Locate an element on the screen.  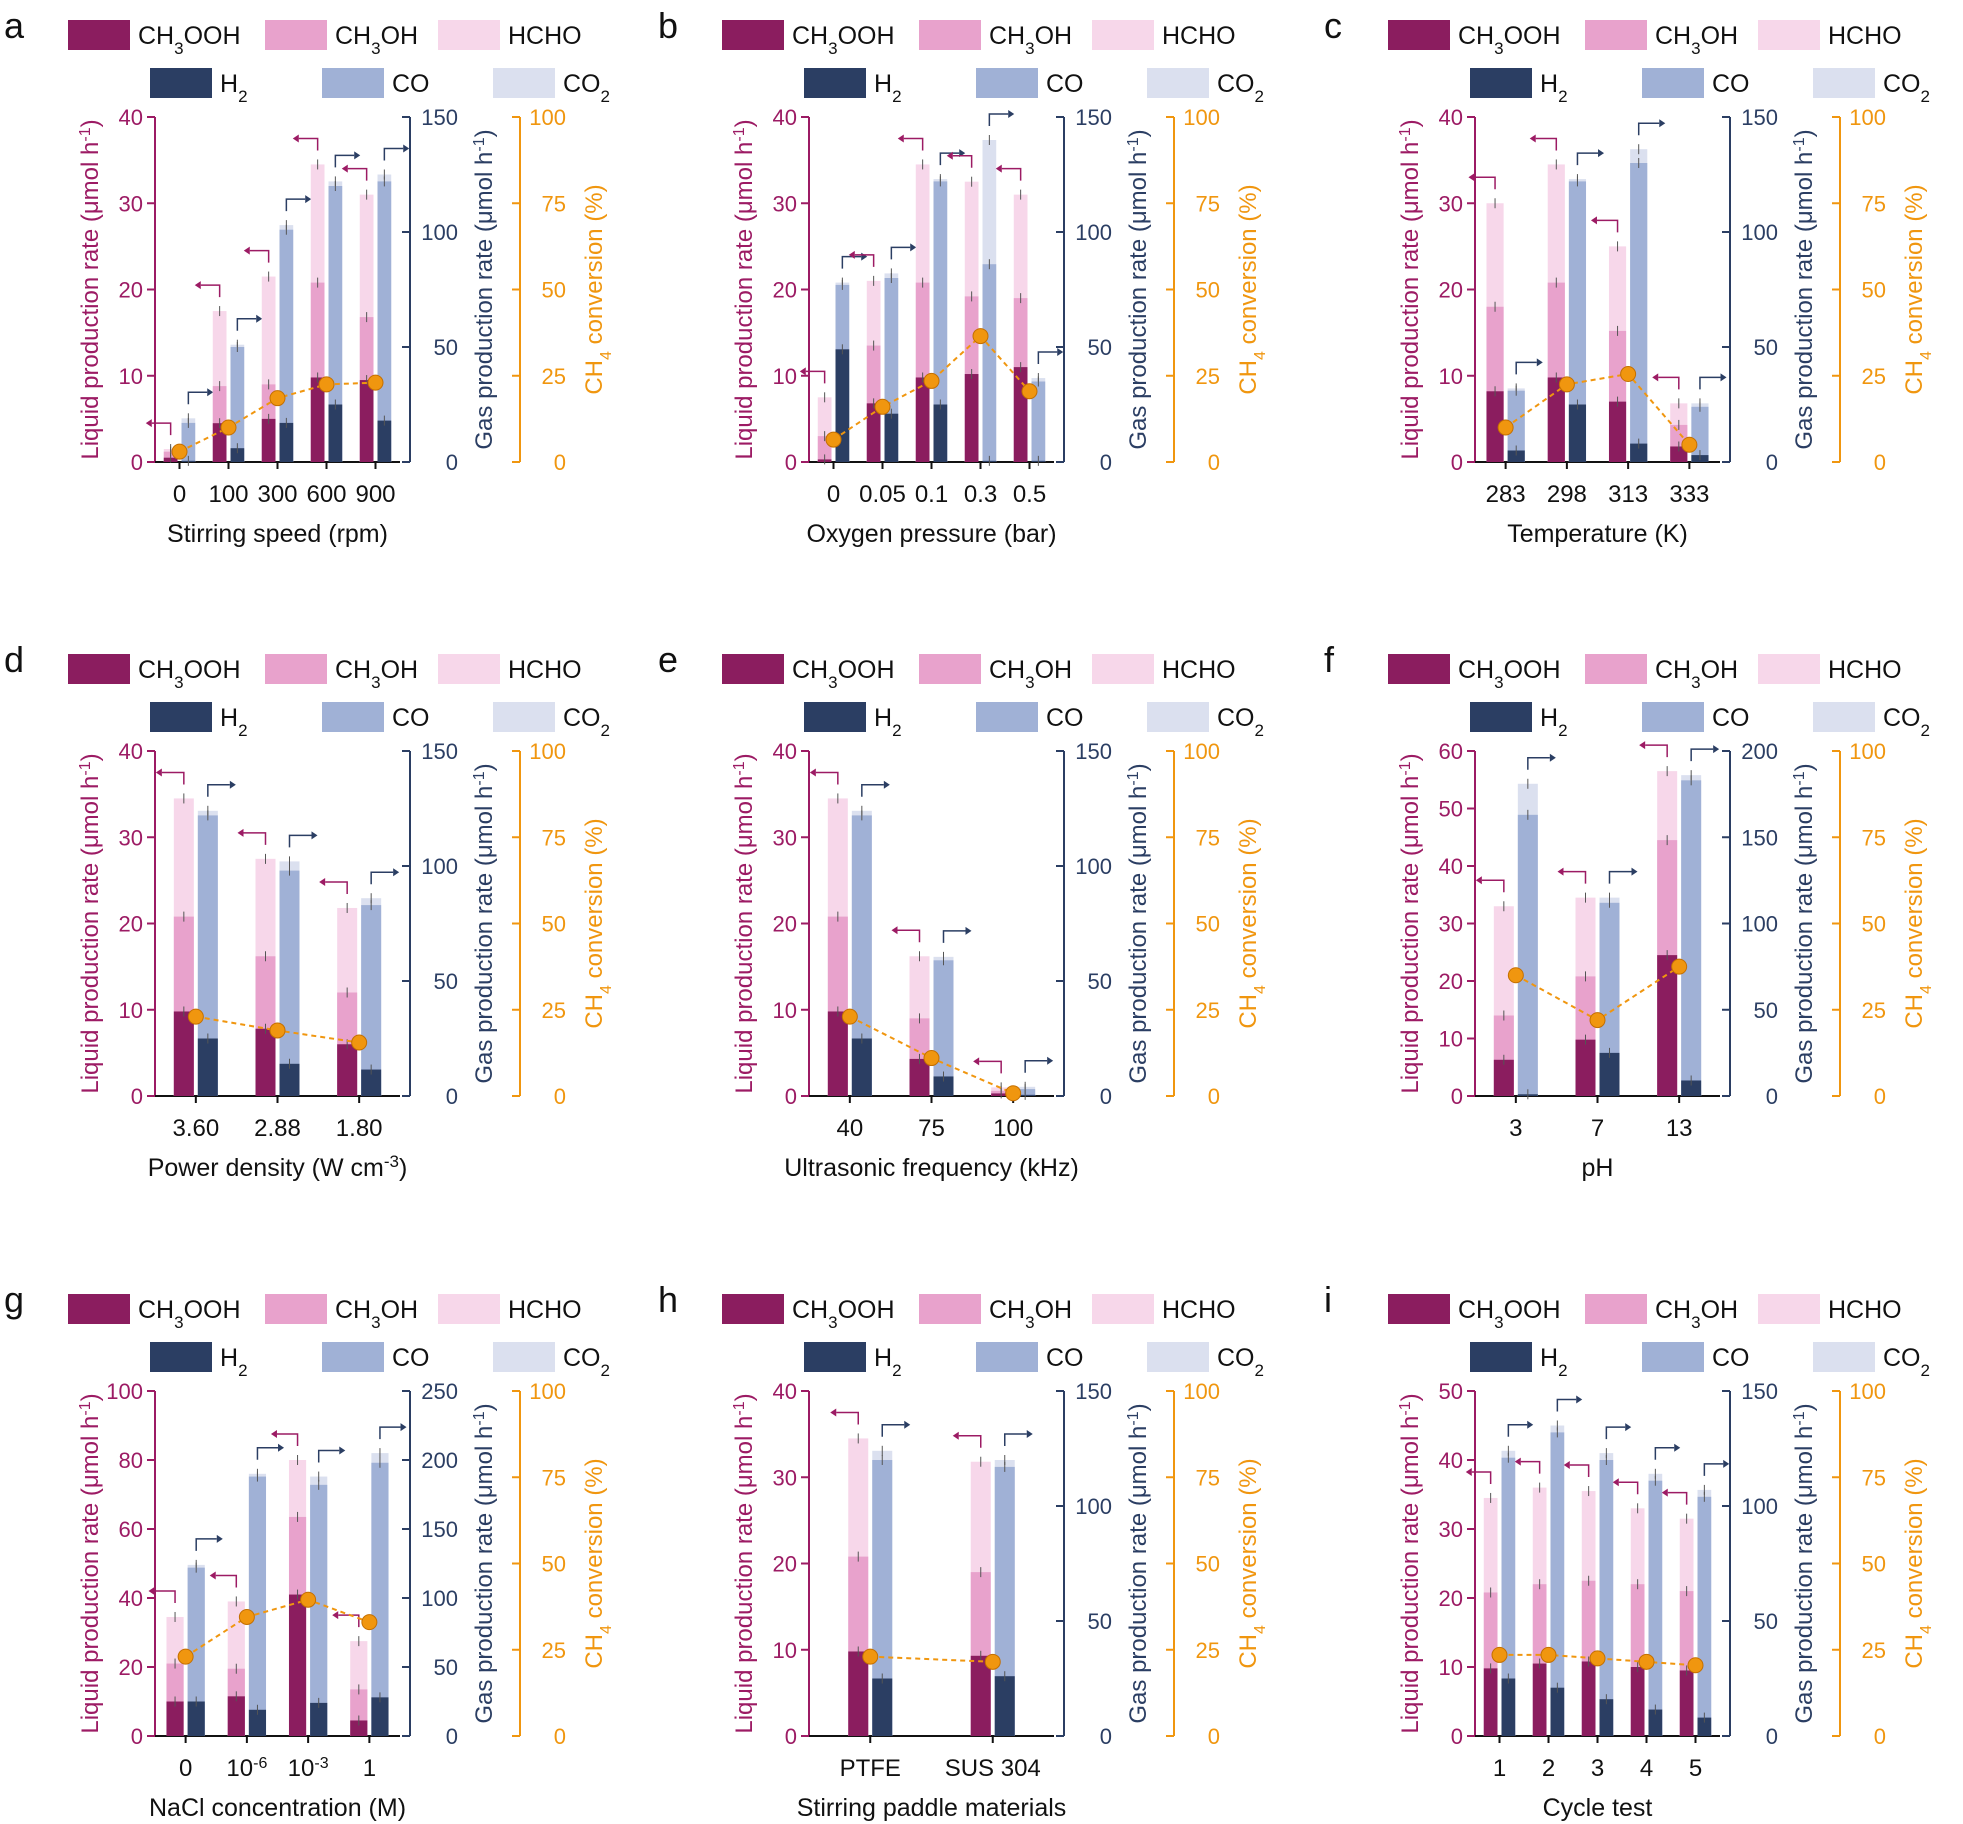
legend-label-co2: CO2 is located at coordinates (1240, 1362).